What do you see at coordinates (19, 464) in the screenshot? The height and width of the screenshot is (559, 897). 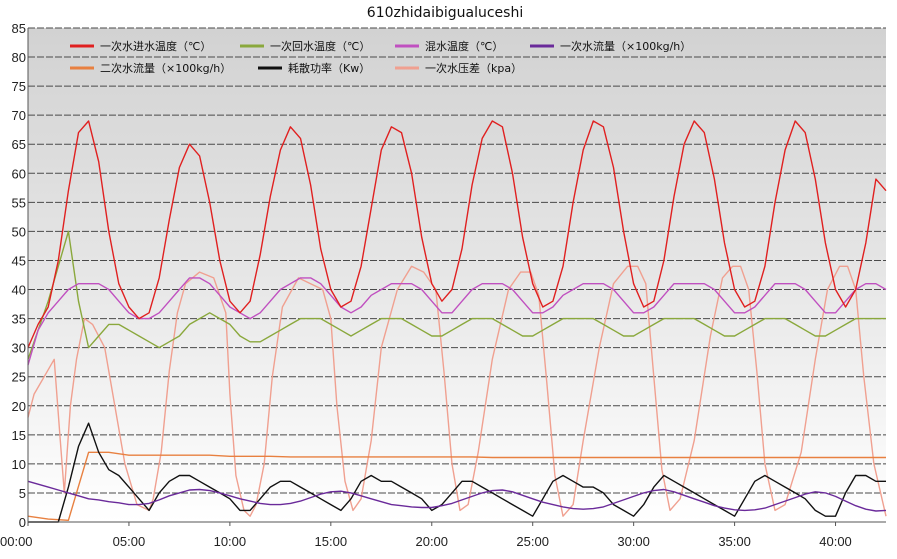 I see `y-tick-label: 10` at bounding box center [19, 464].